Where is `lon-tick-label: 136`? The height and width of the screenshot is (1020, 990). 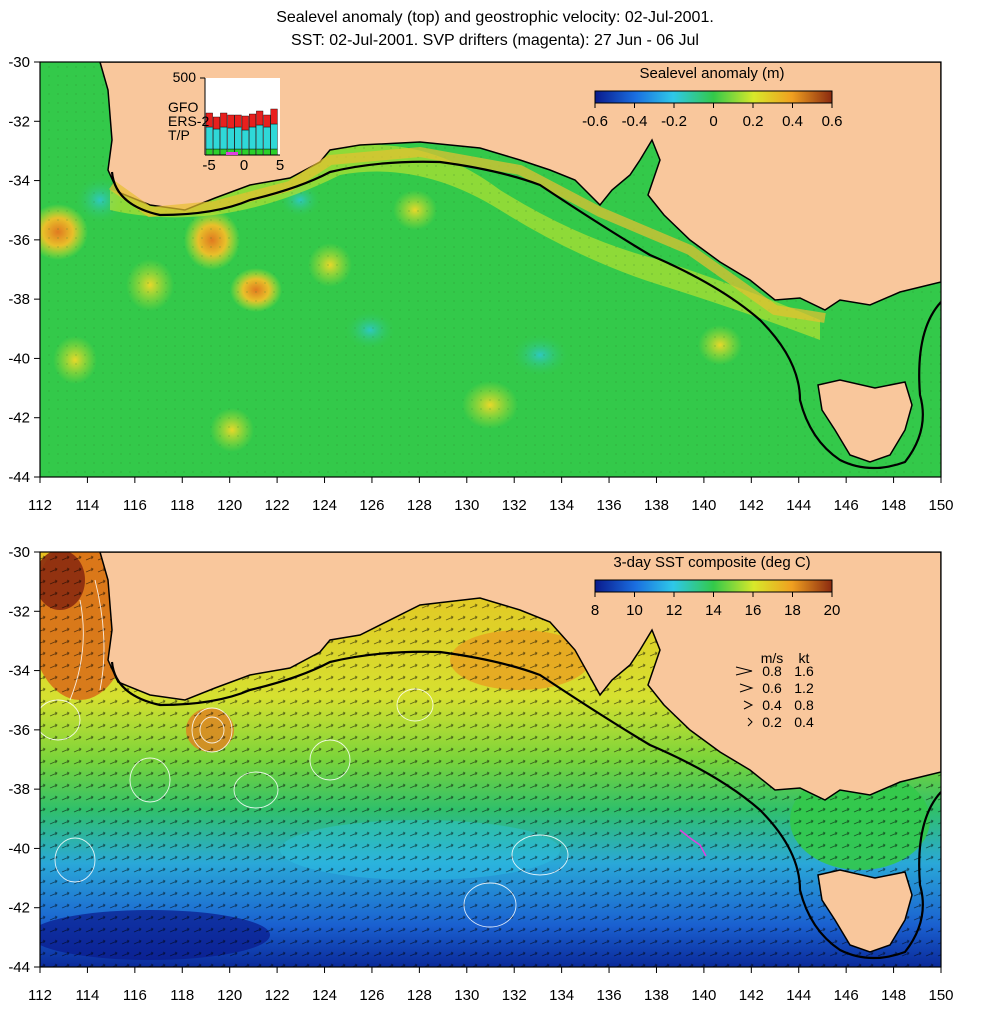 lon-tick-label: 136 is located at coordinates (609, 505).